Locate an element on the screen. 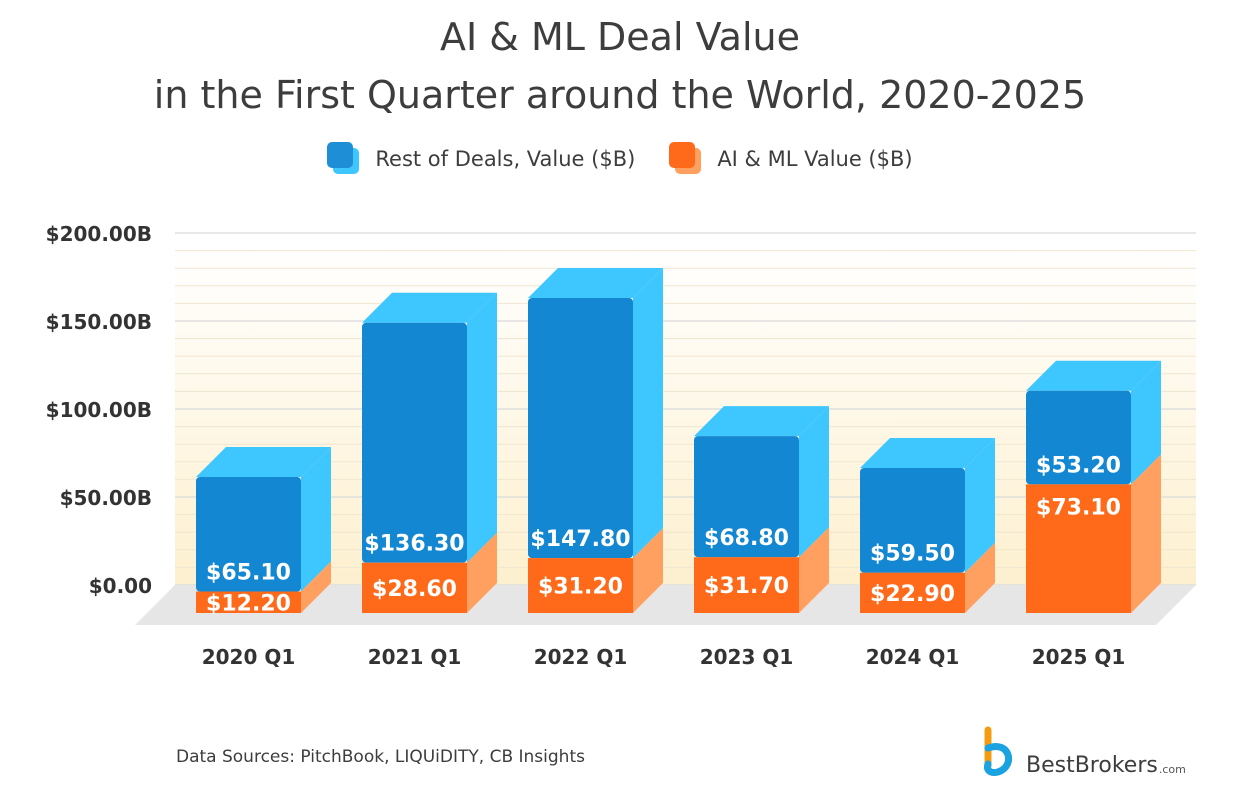  x-tick-label: 2022 Q1 is located at coordinates (581, 657).